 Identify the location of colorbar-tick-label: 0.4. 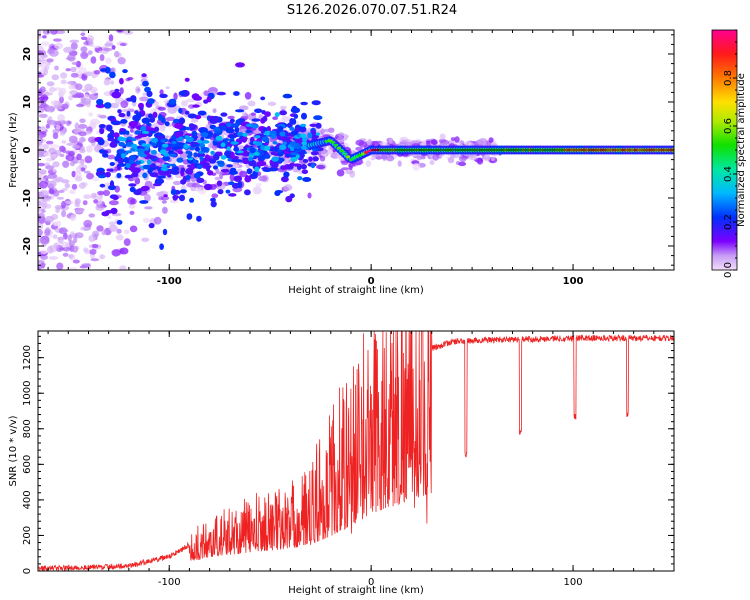
(728, 174).